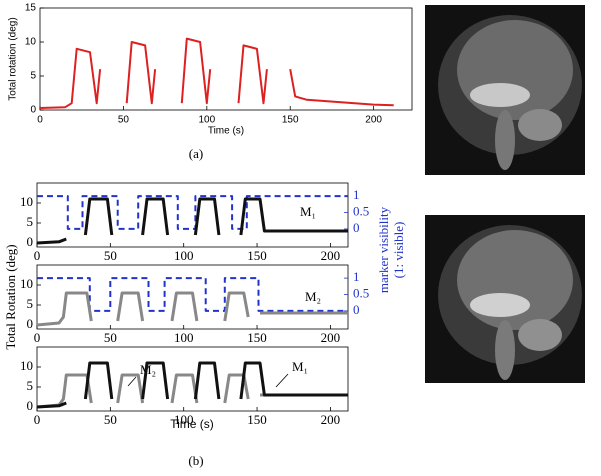 This screenshot has height=476, width=601. Describe the element at coordinates (195, 460) in the screenshot. I see `panel-caption: (b)` at that location.